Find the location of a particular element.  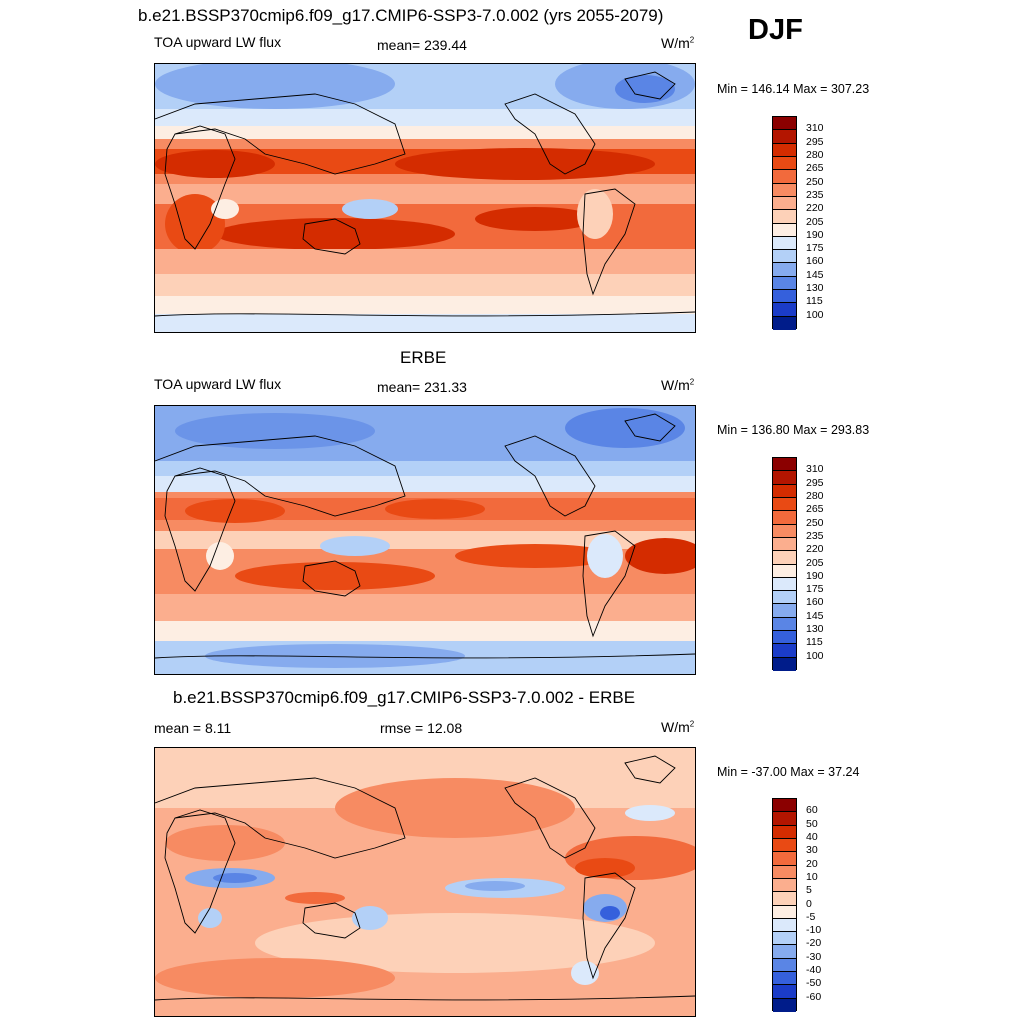

colorbar-tick-label: -10 is located at coordinates (814, 930).